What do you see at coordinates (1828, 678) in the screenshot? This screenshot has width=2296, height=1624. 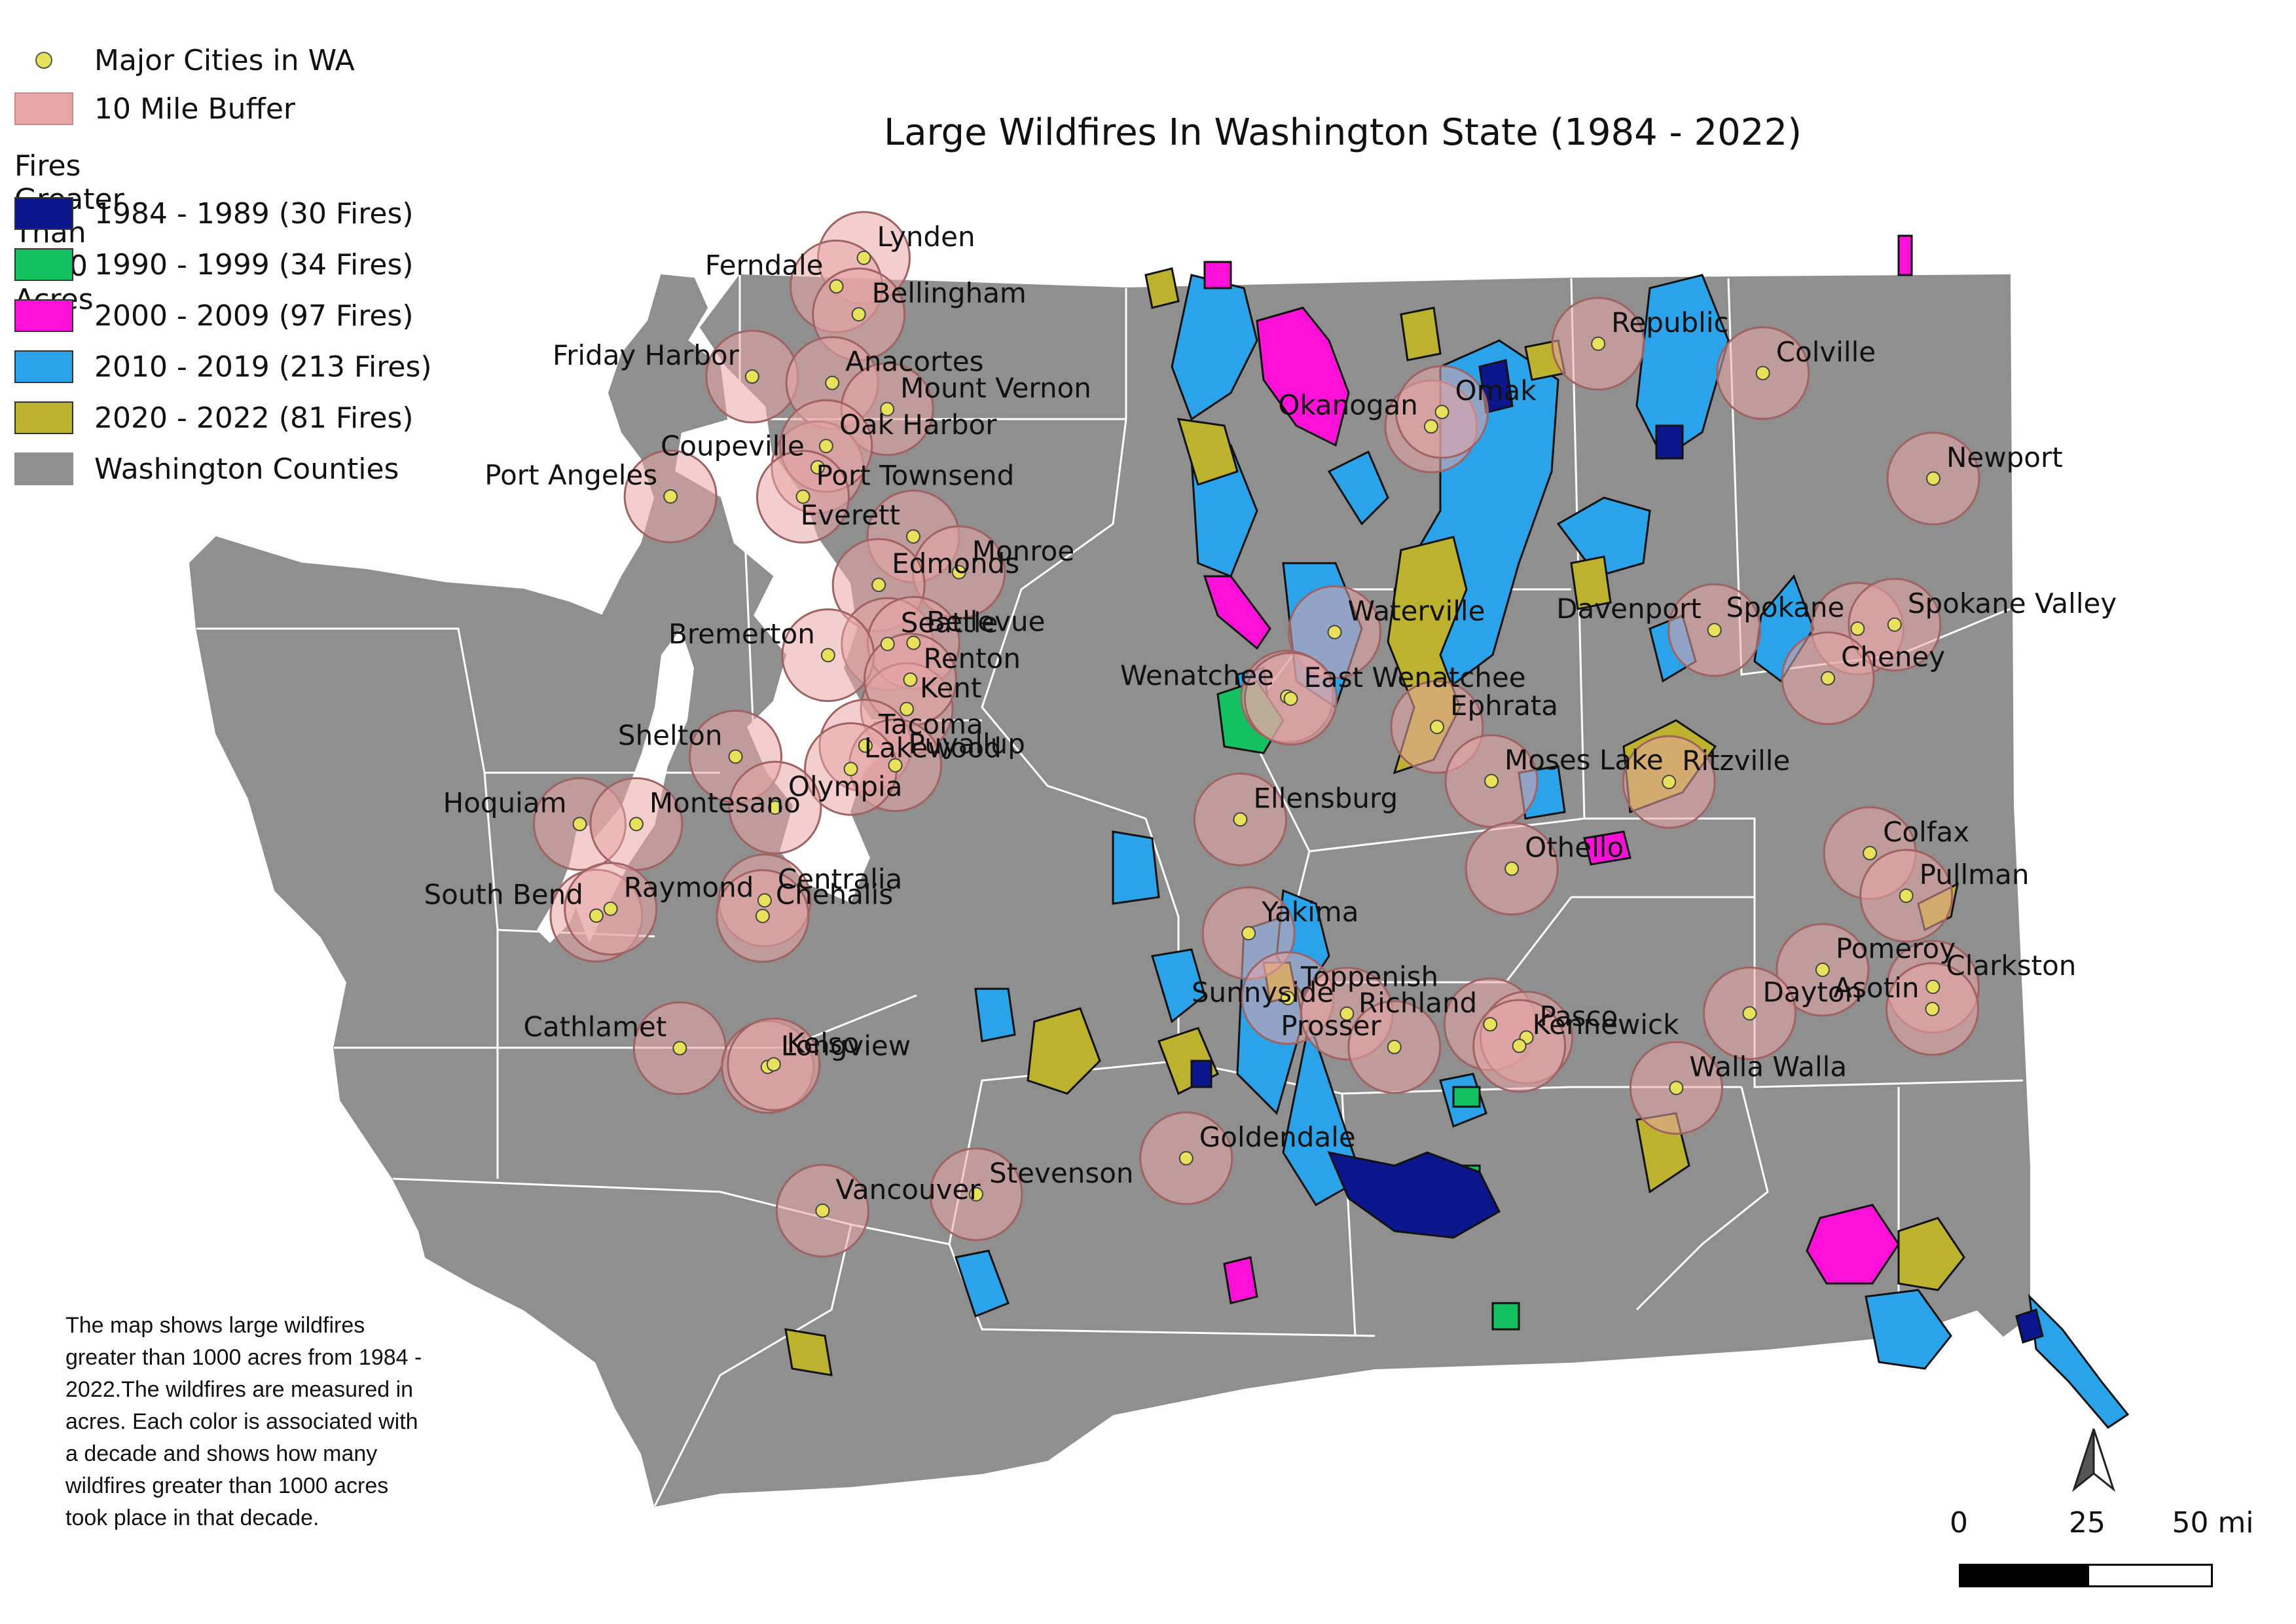 I see `city-dot-cheney` at bounding box center [1828, 678].